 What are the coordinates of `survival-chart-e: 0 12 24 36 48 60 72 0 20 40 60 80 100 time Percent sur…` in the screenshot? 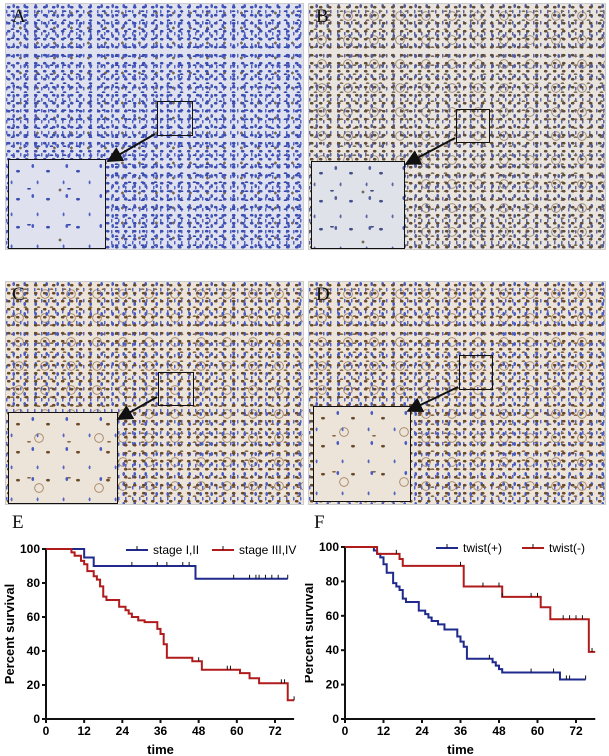 It's located at (149, 649).